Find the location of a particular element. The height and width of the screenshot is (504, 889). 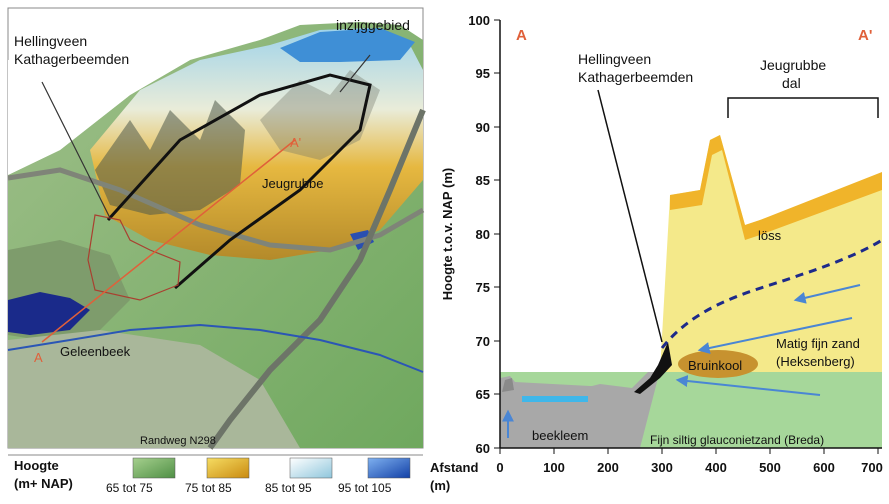

y-tick-100: 100 is located at coordinates (479, 20).